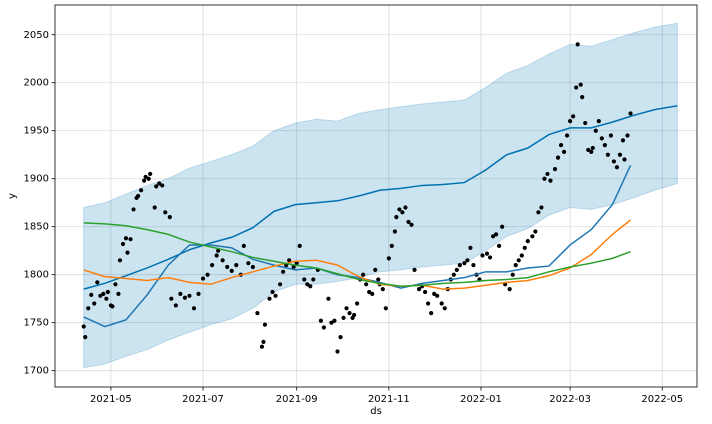 This screenshot has height=424, width=712. What do you see at coordinates (36, 35) in the screenshot?
I see `y-tick-label: 2050` at bounding box center [36, 35].